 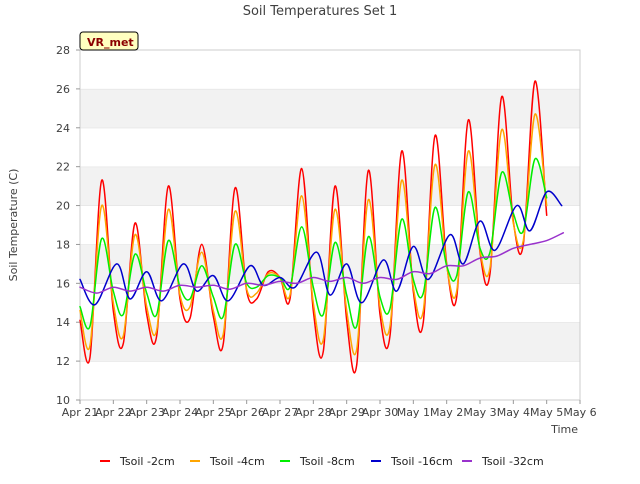 What do you see at coordinates (13, 225) in the screenshot?
I see `y-axis-label: Soil Temperature (C)` at bounding box center [13, 225].